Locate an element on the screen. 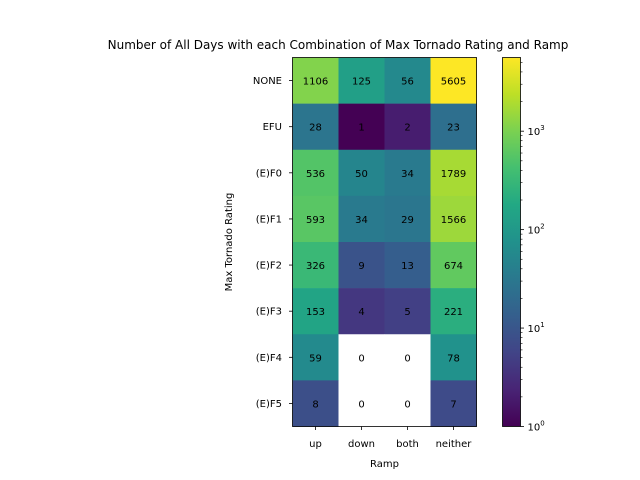 The image size is (640, 480). cell-value-label: 7 is located at coordinates (453, 404).